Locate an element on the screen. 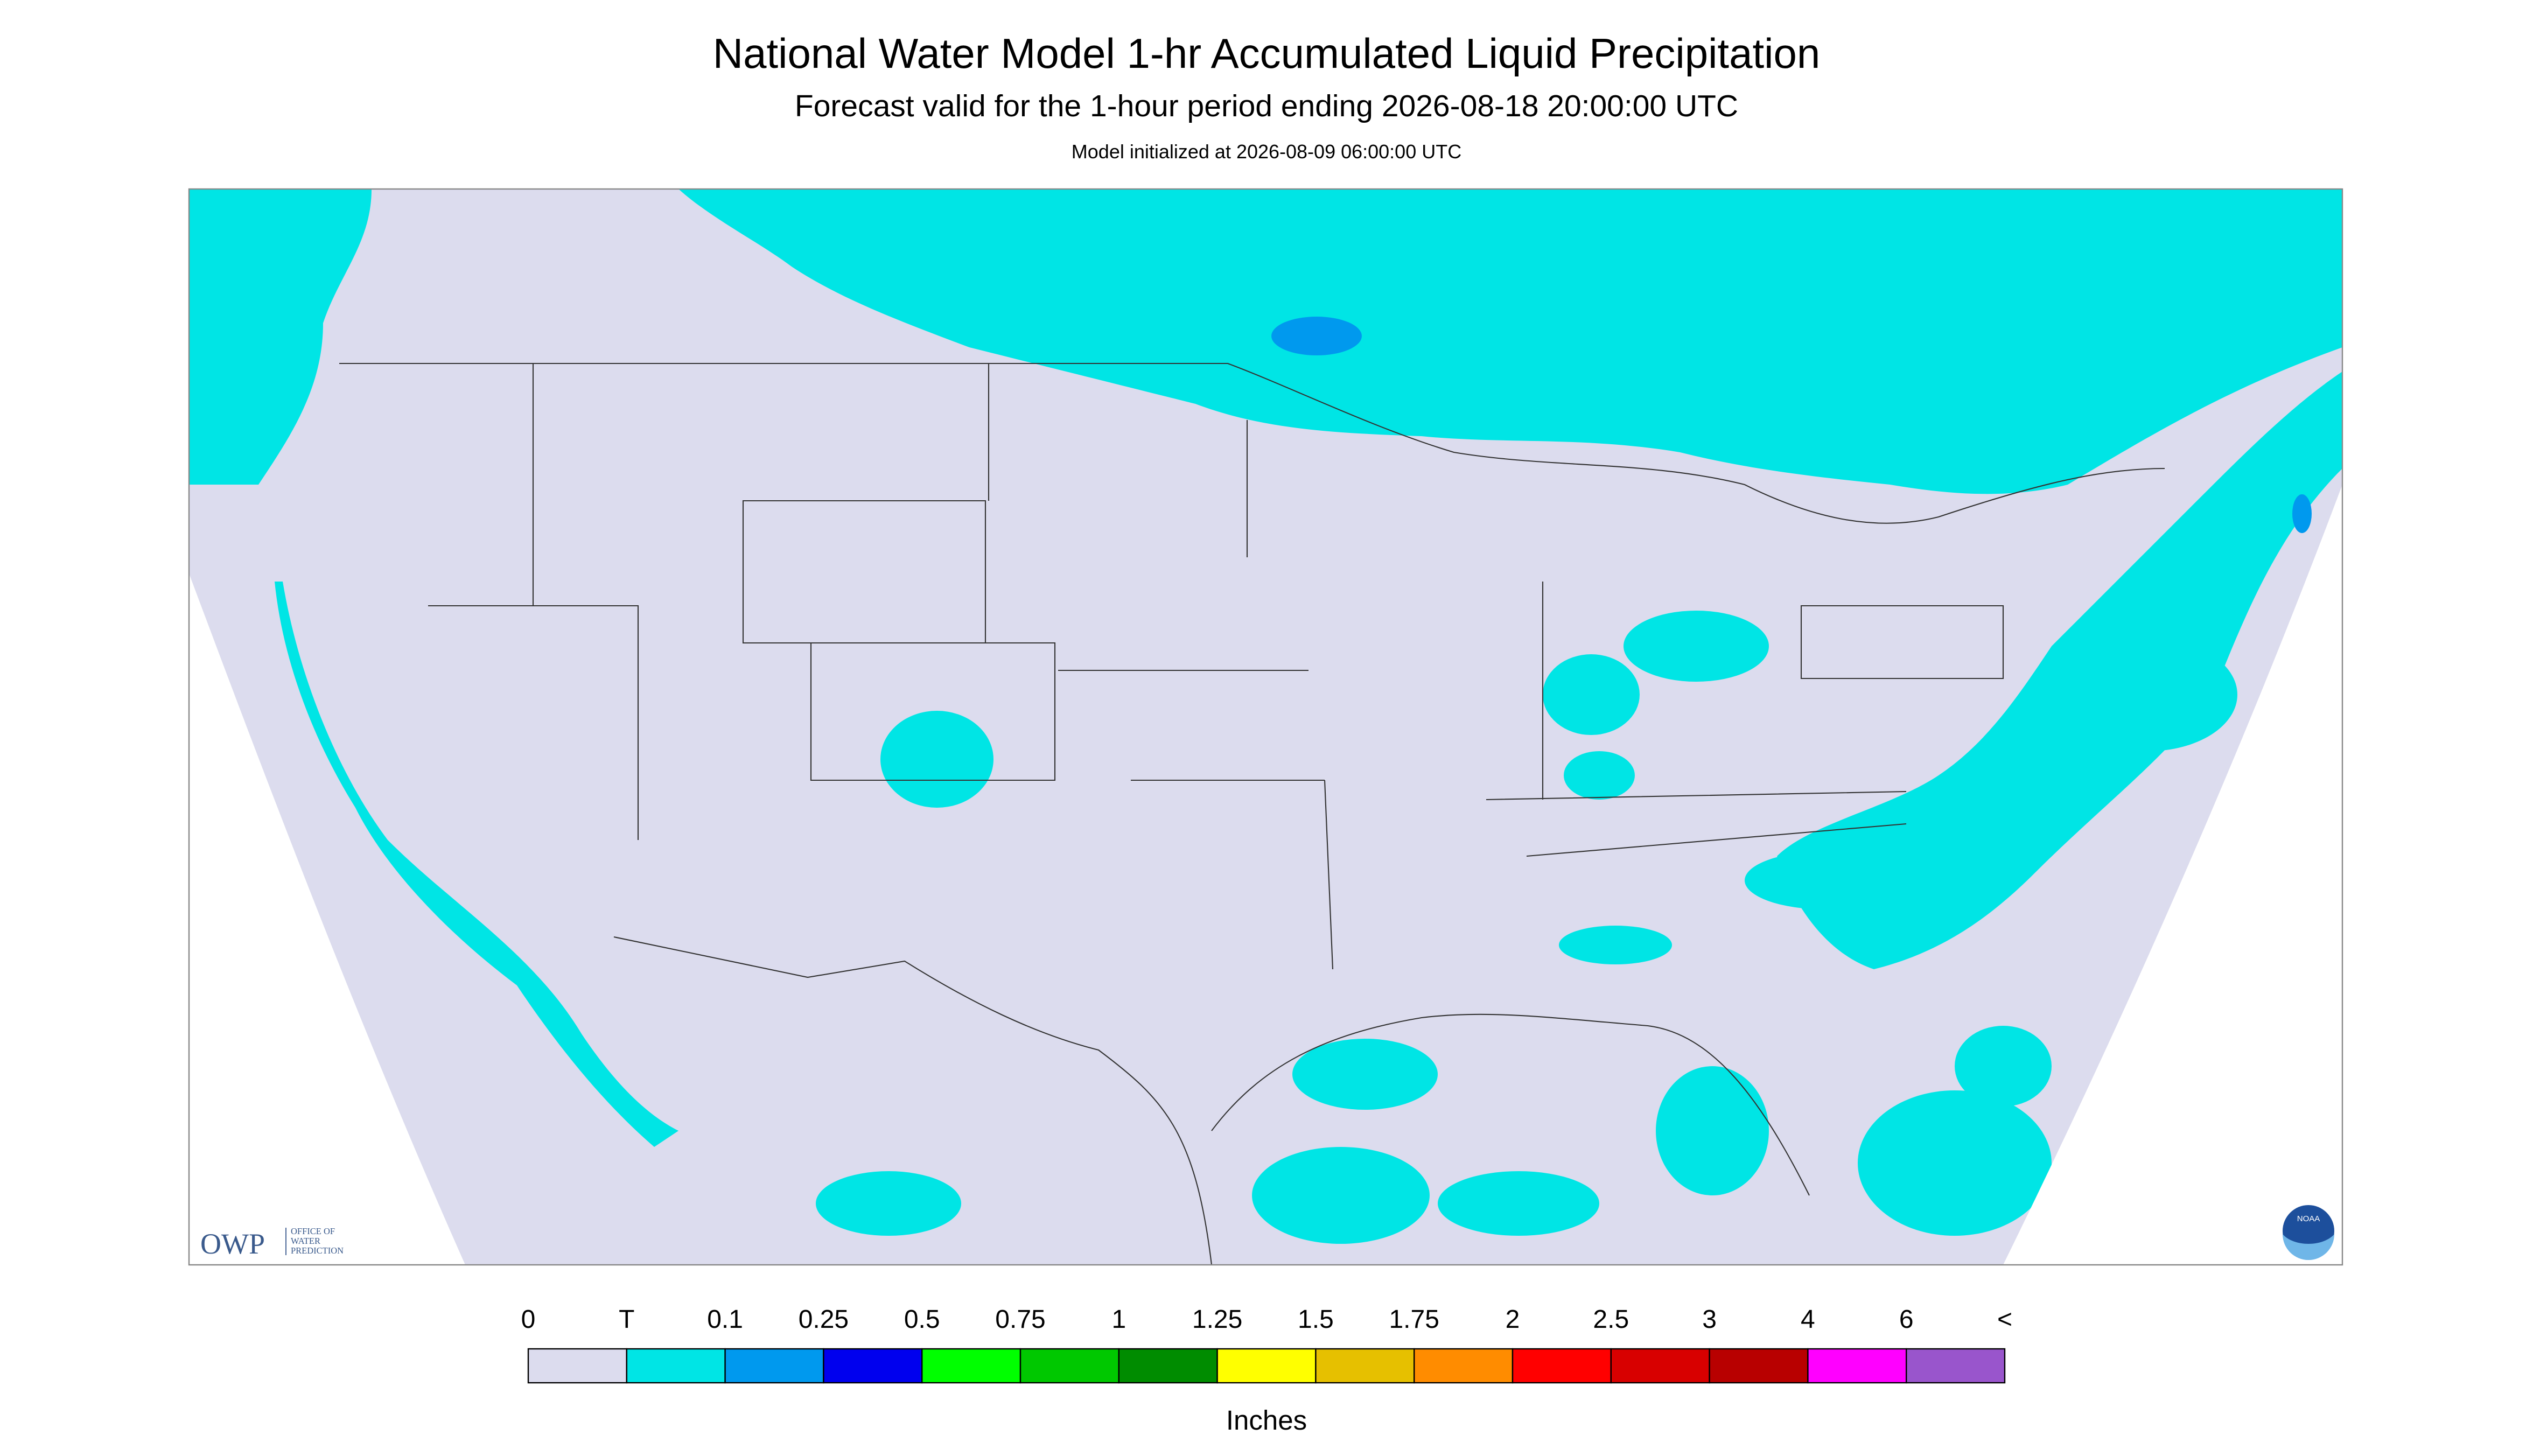 The image size is (2533, 1456). legend-label: 1.25 is located at coordinates (1217, 1319).